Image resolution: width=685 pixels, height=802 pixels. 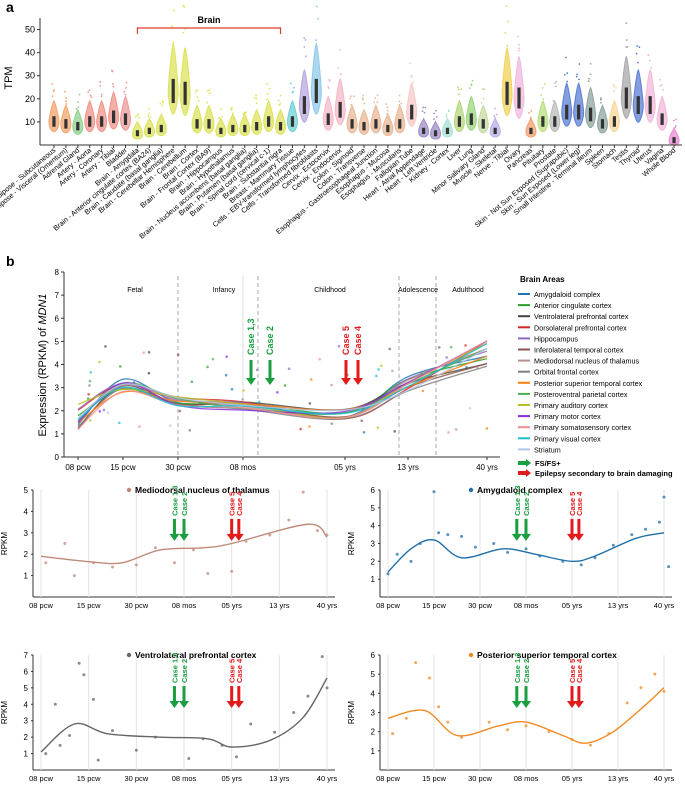 What do you see at coordinates (364, 121) in the screenshot?
I see `violin-colon-transverse` at bounding box center [364, 121].